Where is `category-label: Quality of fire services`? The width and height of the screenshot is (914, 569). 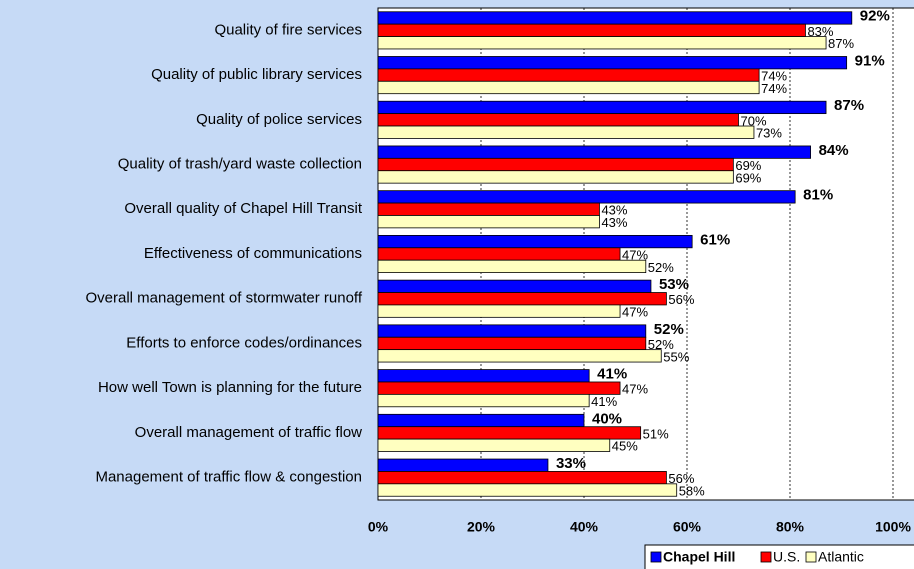
category-label: Quality of fire services is located at coordinates (288, 29).